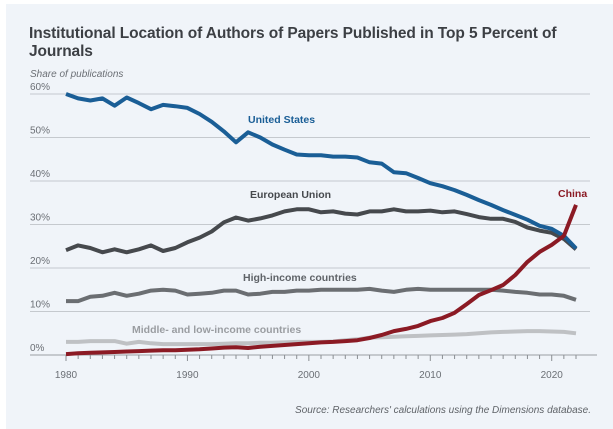 The height and width of the screenshot is (429, 613). What do you see at coordinates (40, 87) in the screenshot?
I see `y-tick-label: 60%` at bounding box center [40, 87].